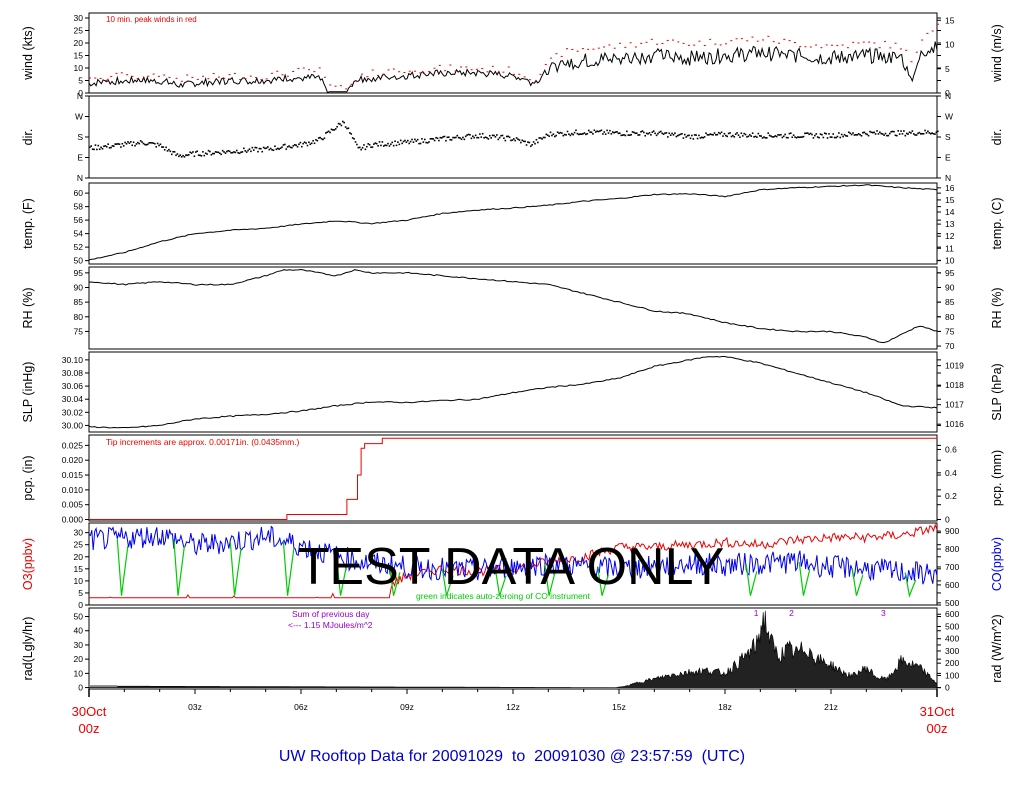 This screenshot has width=1024, height=800. I want to click on y-axis-label-right: RH (%), so click(997, 308).